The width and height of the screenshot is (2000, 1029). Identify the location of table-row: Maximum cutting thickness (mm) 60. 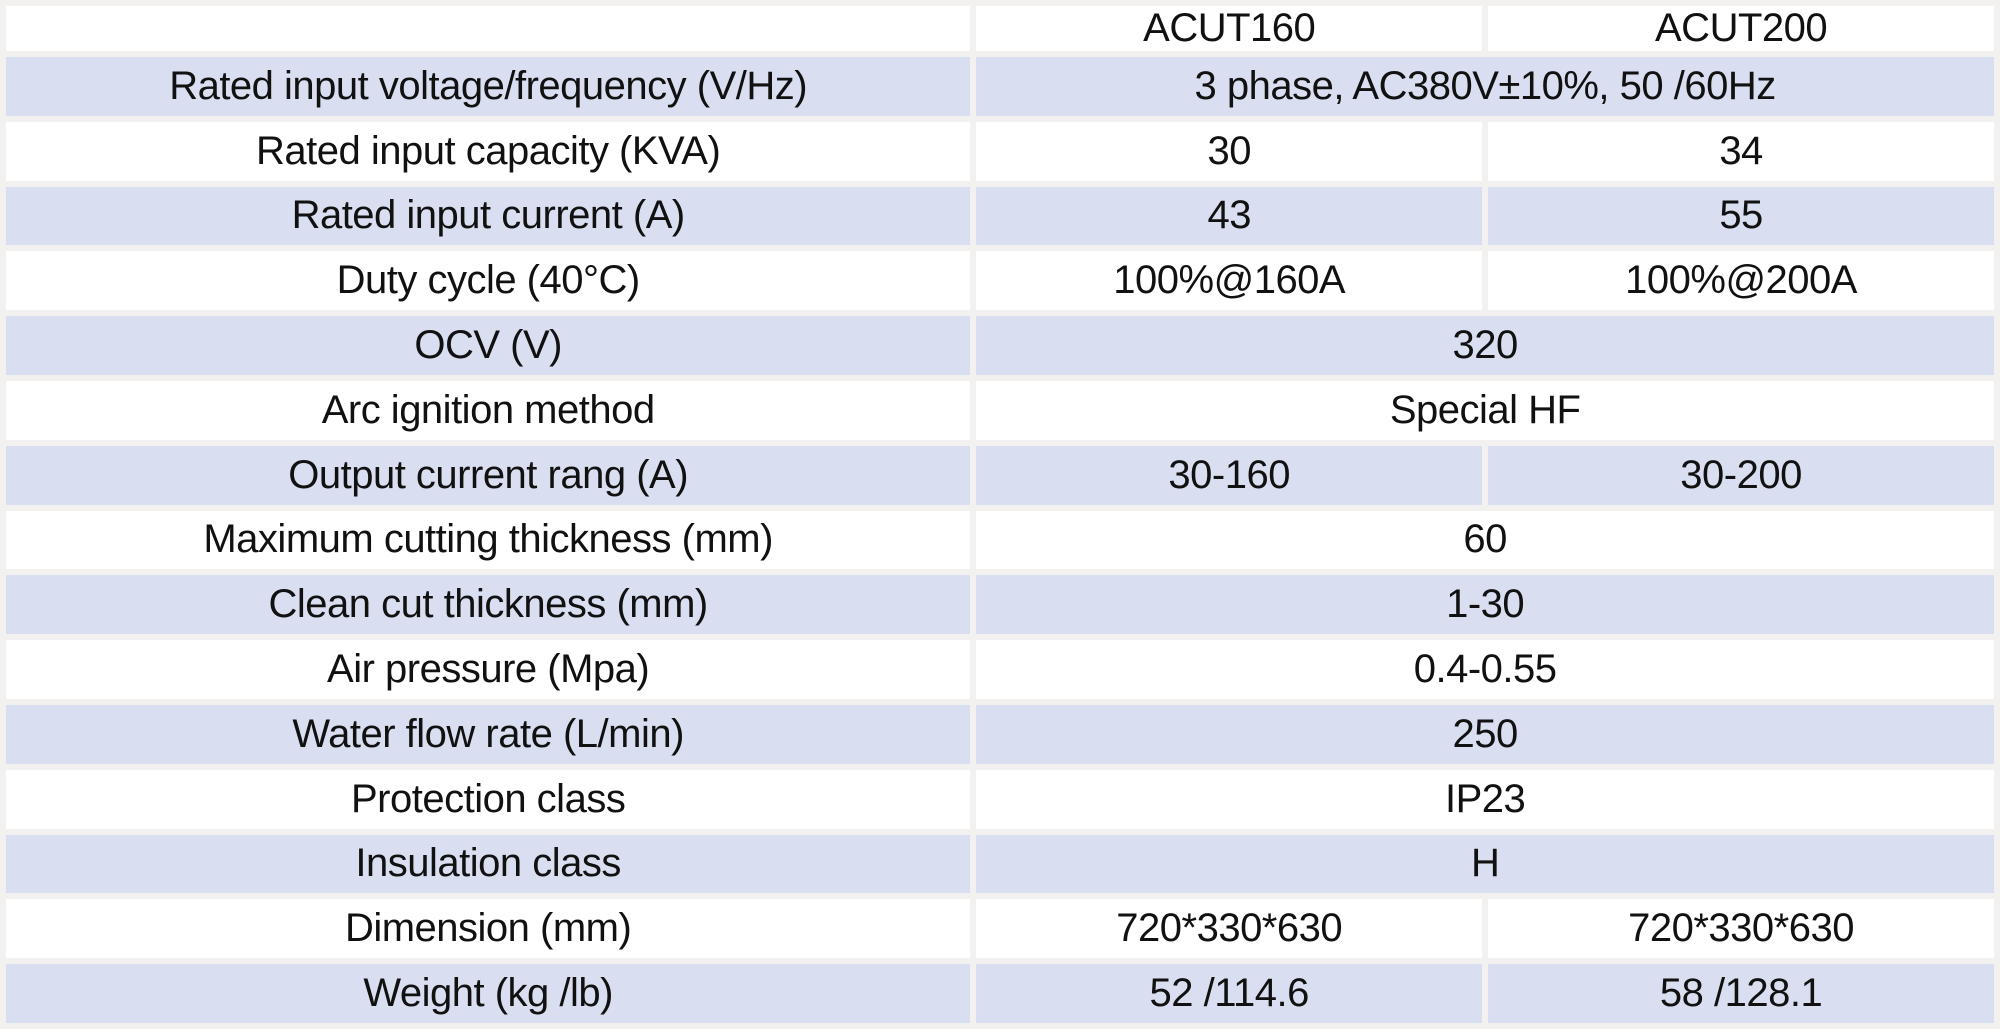
(1000, 540).